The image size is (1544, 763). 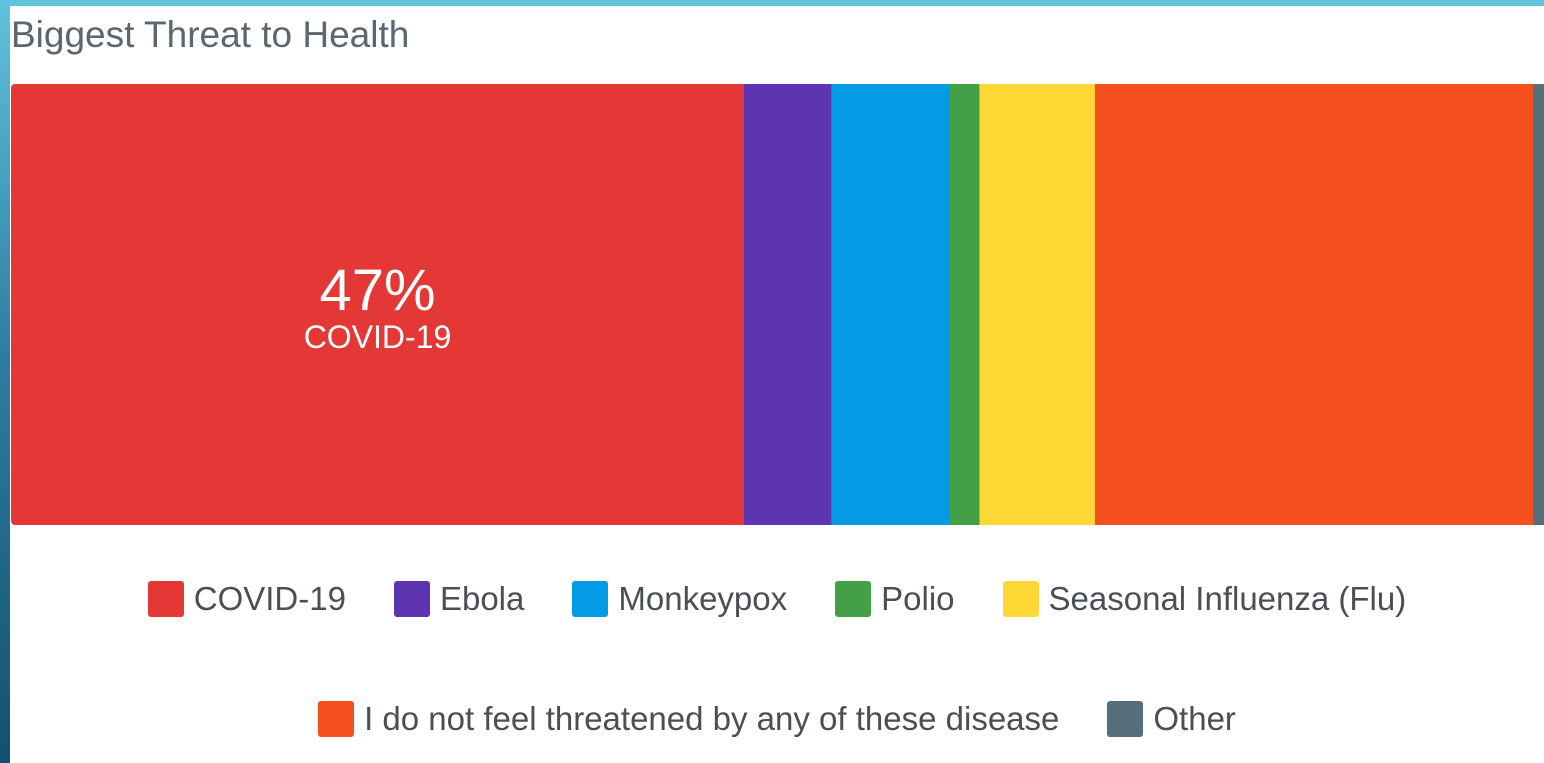 What do you see at coordinates (1037, 304) in the screenshot?
I see `bar-segment-seasonal-influenza-flu` at bounding box center [1037, 304].